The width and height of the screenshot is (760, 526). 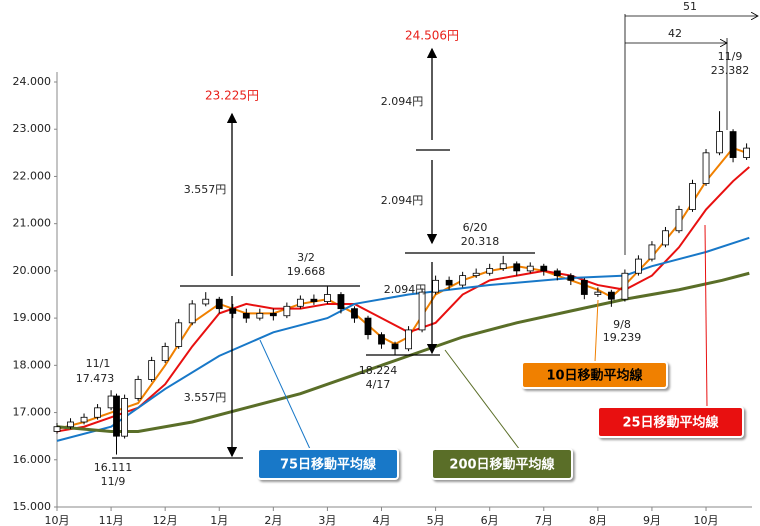 What do you see at coordinates (382, 520) in the screenshot?
I see `x-tick-label: 4月` at bounding box center [382, 520].